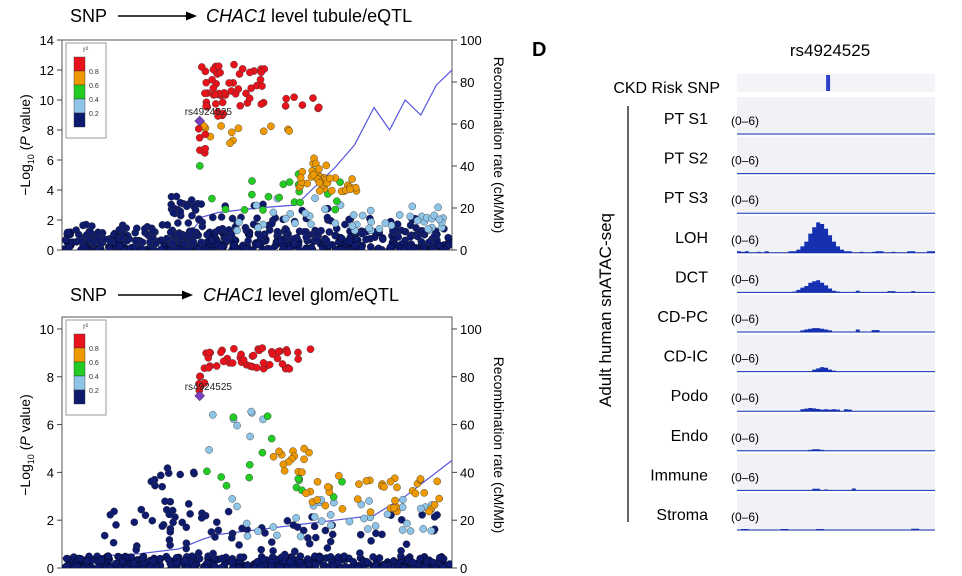 The image size is (962, 576). What do you see at coordinates (50, 377) in the screenshot?
I see `y-tick-label: 8` at bounding box center [50, 377].